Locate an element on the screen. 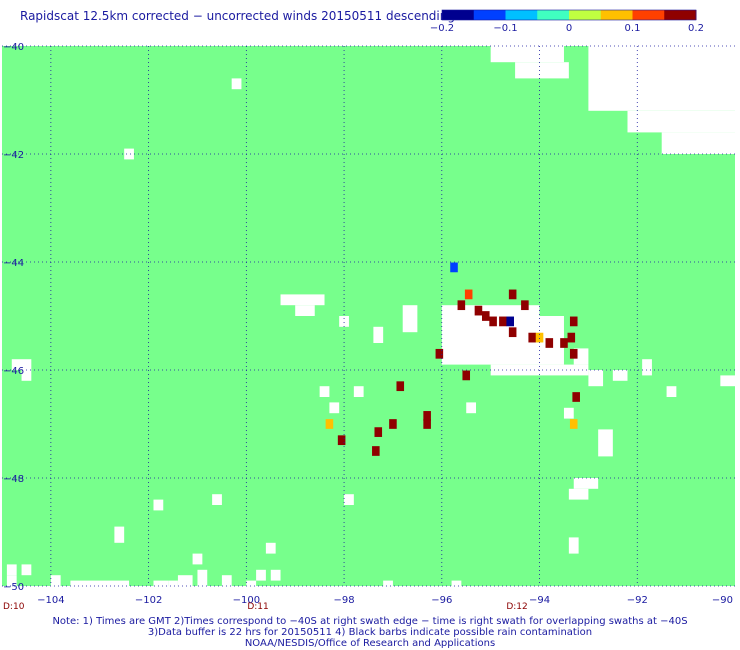 The image size is (740, 650). latitude-label: −42 is located at coordinates (13, 155).